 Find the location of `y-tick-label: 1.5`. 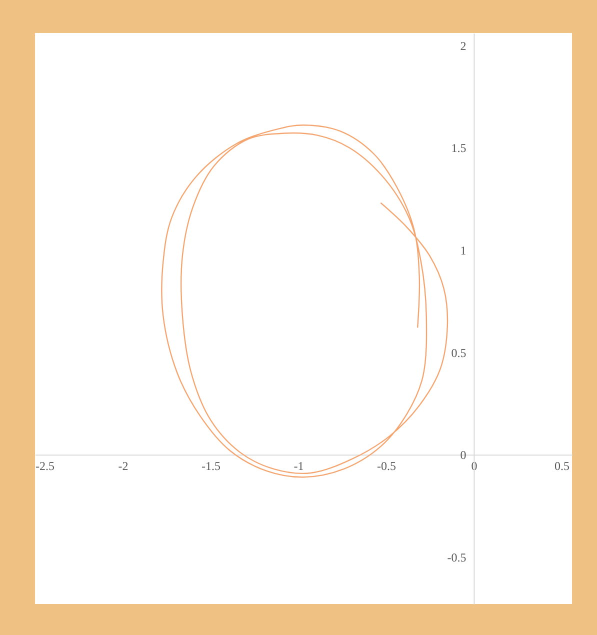

y-tick-label: 1.5 is located at coordinates (458, 148).